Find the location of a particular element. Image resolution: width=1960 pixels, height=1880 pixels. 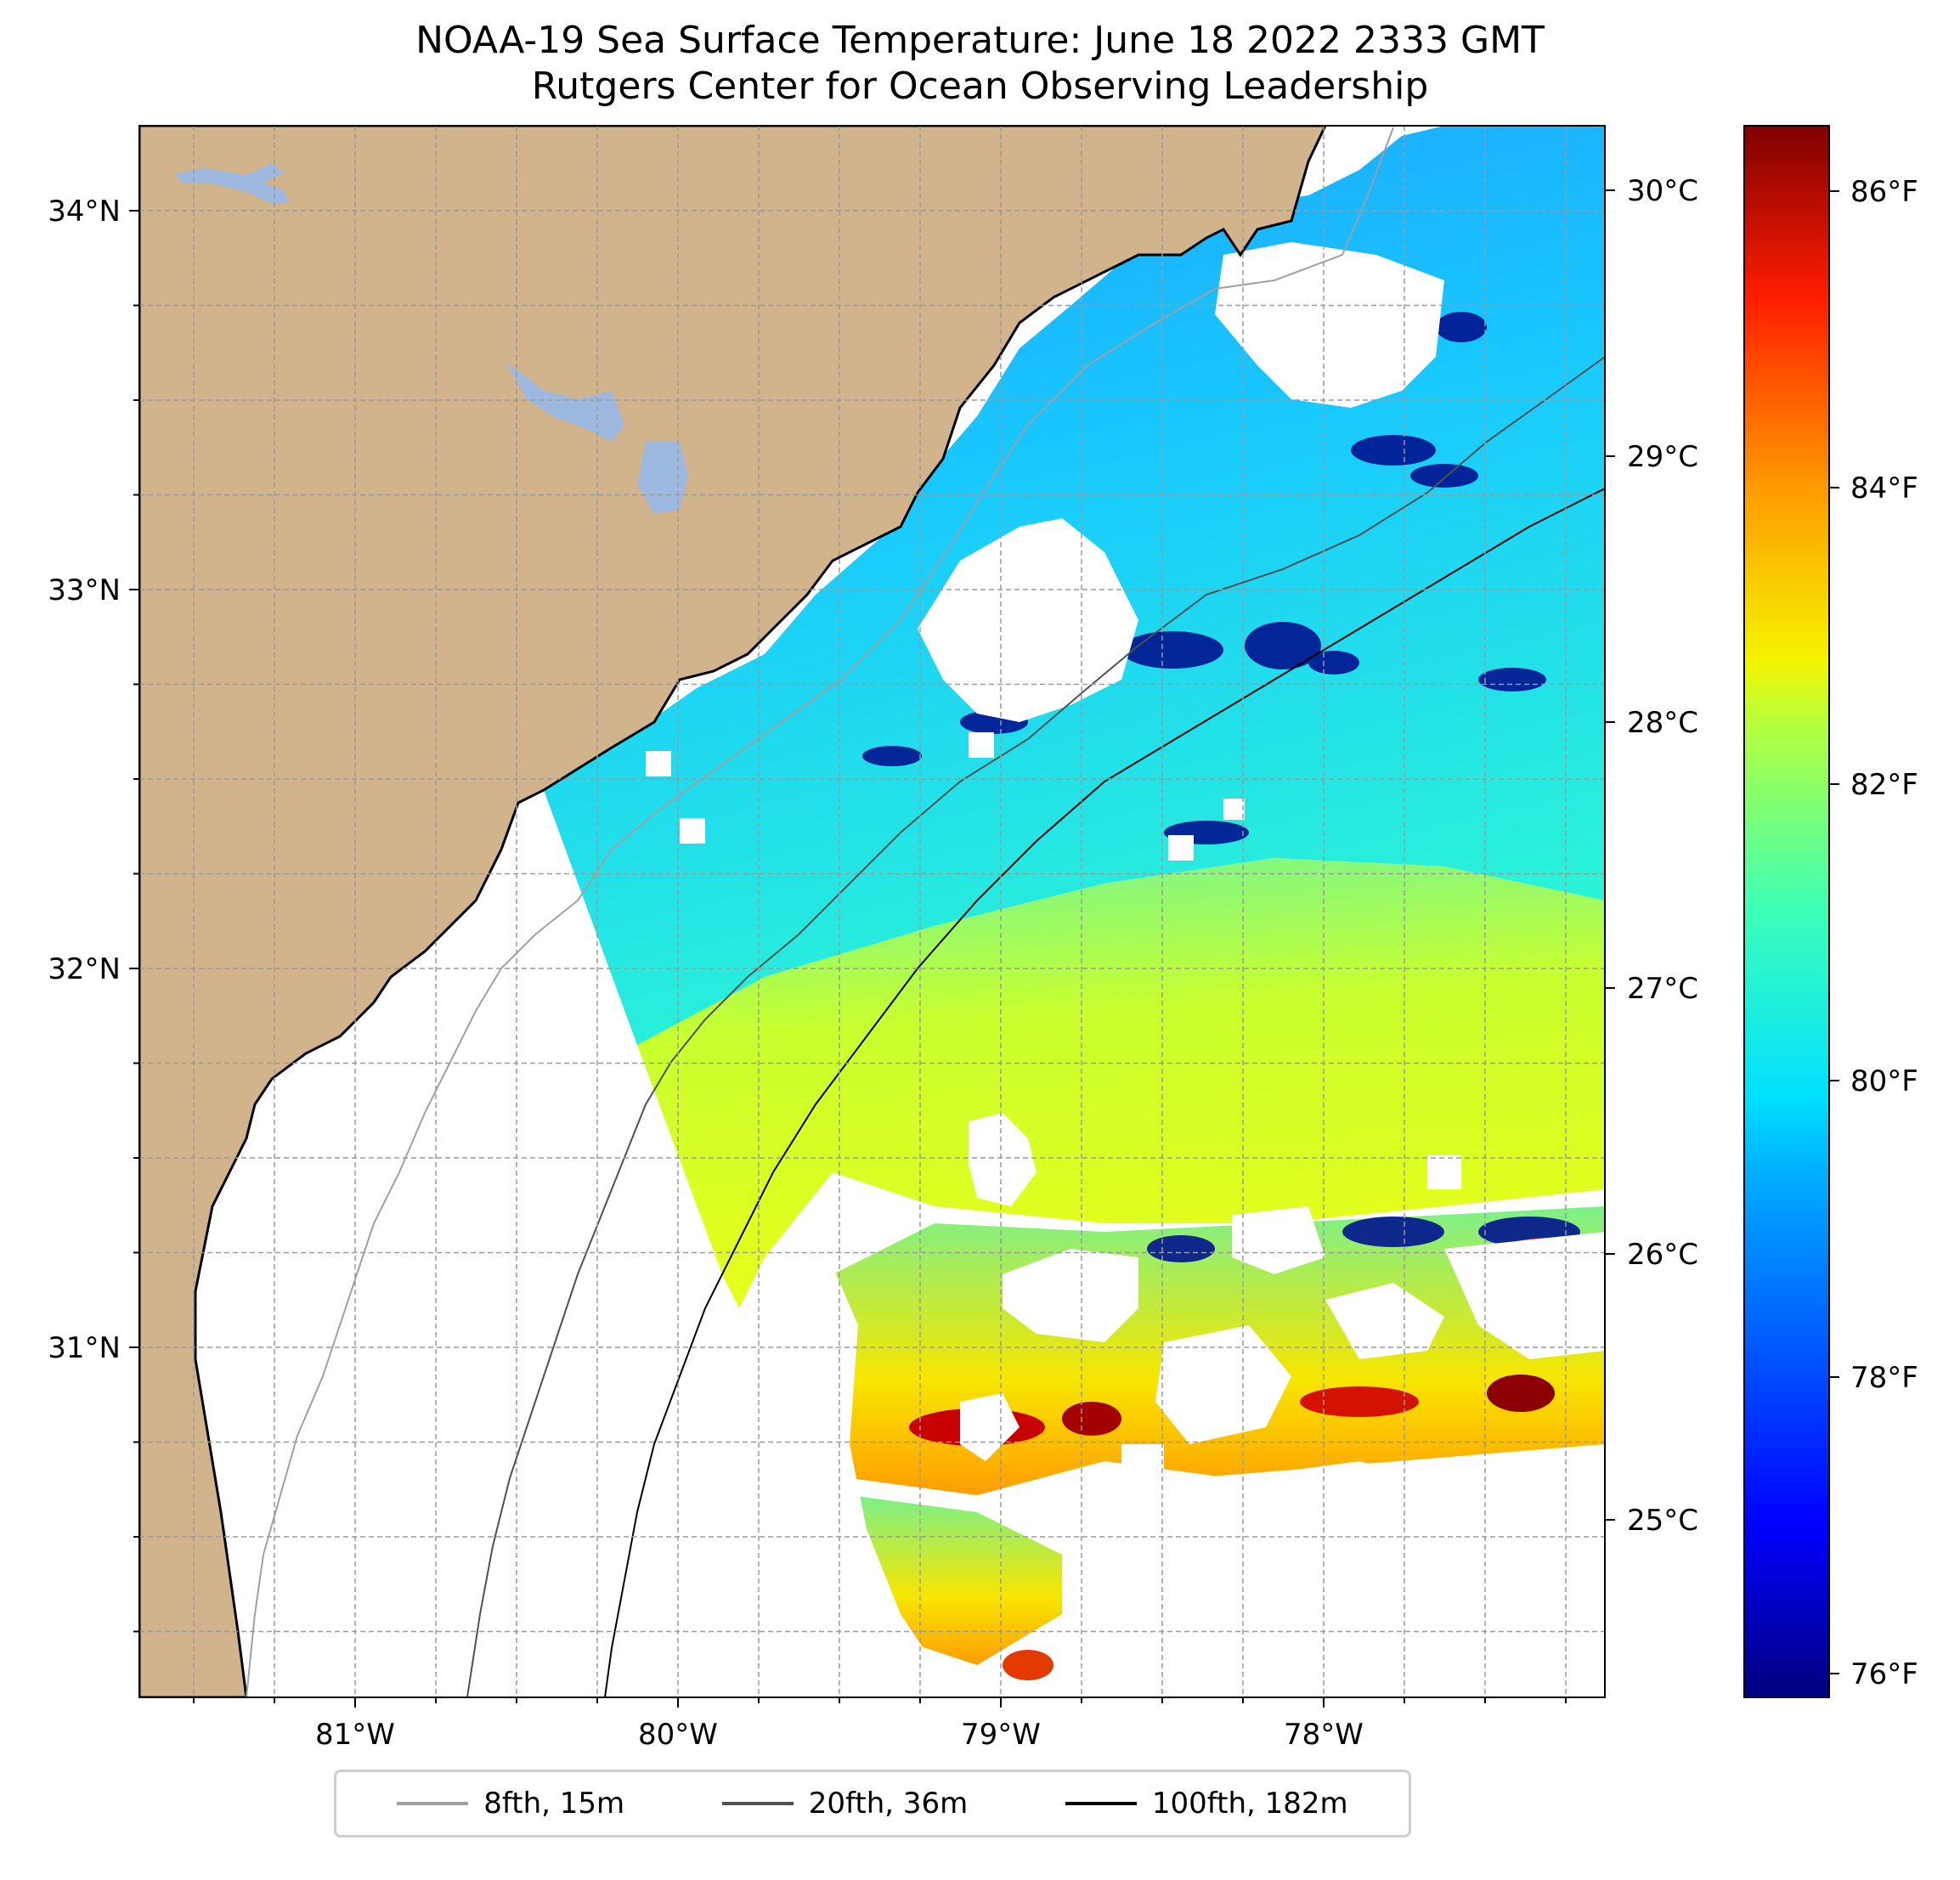

colorbar-tick-label: 78°F is located at coordinates (1884, 1378).